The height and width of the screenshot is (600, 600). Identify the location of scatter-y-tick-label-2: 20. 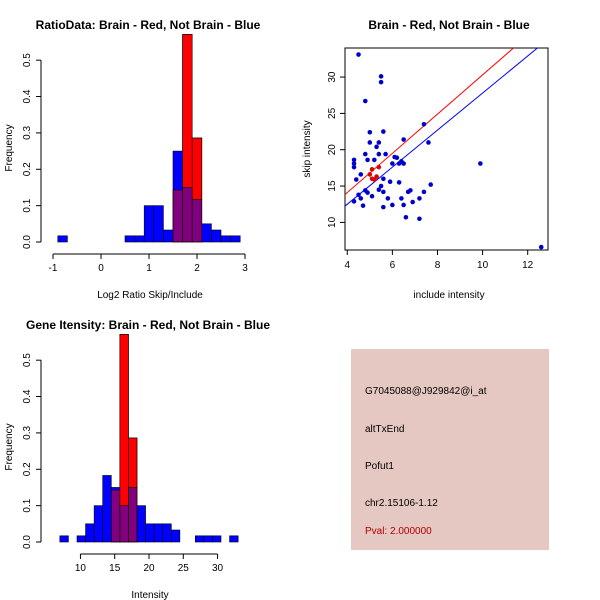
(332, 150).